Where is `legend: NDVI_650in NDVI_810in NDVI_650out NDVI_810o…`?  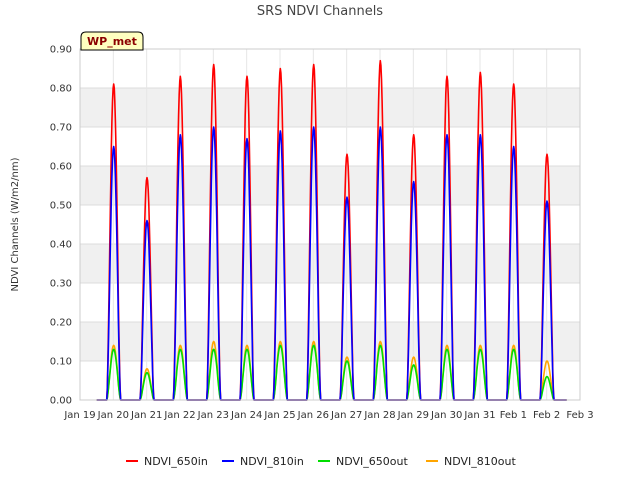
legend: NDVI_650in NDVI_810in NDVI_650out NDVI_810o… is located at coordinates (321, 461).